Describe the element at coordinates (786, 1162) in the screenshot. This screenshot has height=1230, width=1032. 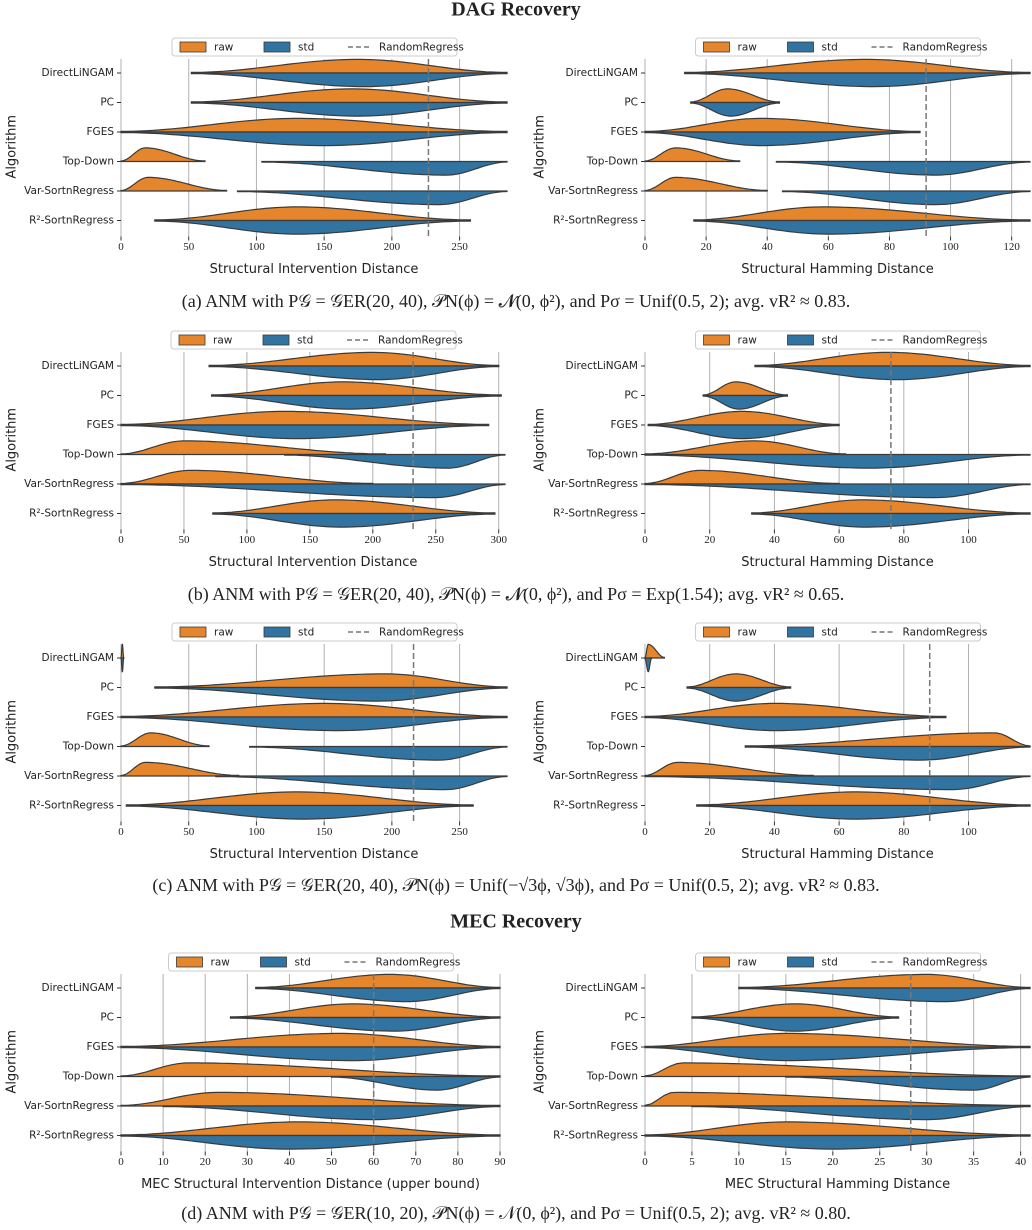
I see `x-tick-label: 15` at that location.